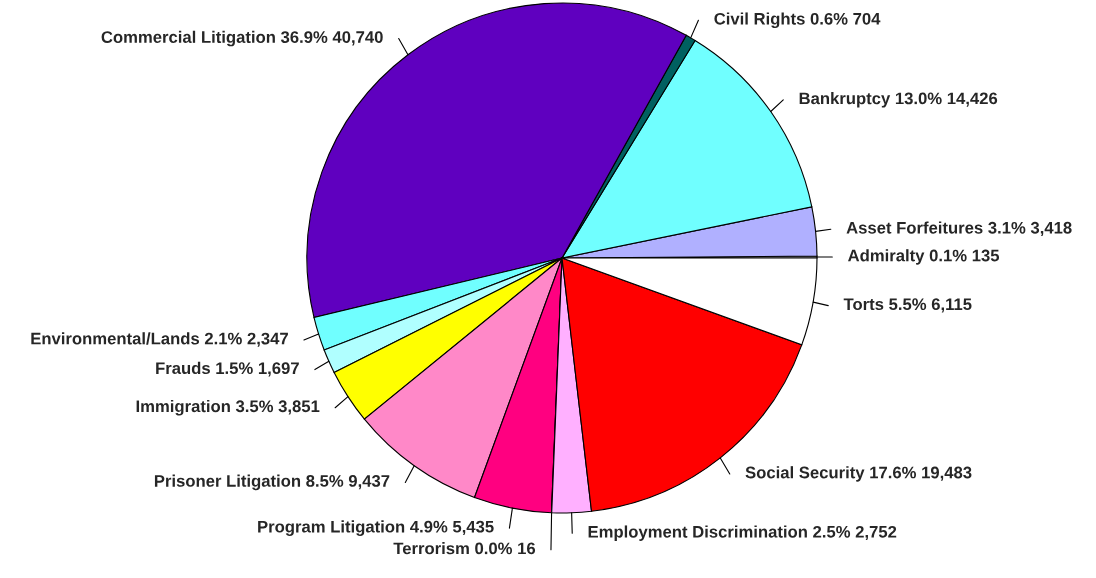  Describe the element at coordinates (797, 20) in the screenshot. I see `slice-label: Civil Rights 0.6% 704` at that location.